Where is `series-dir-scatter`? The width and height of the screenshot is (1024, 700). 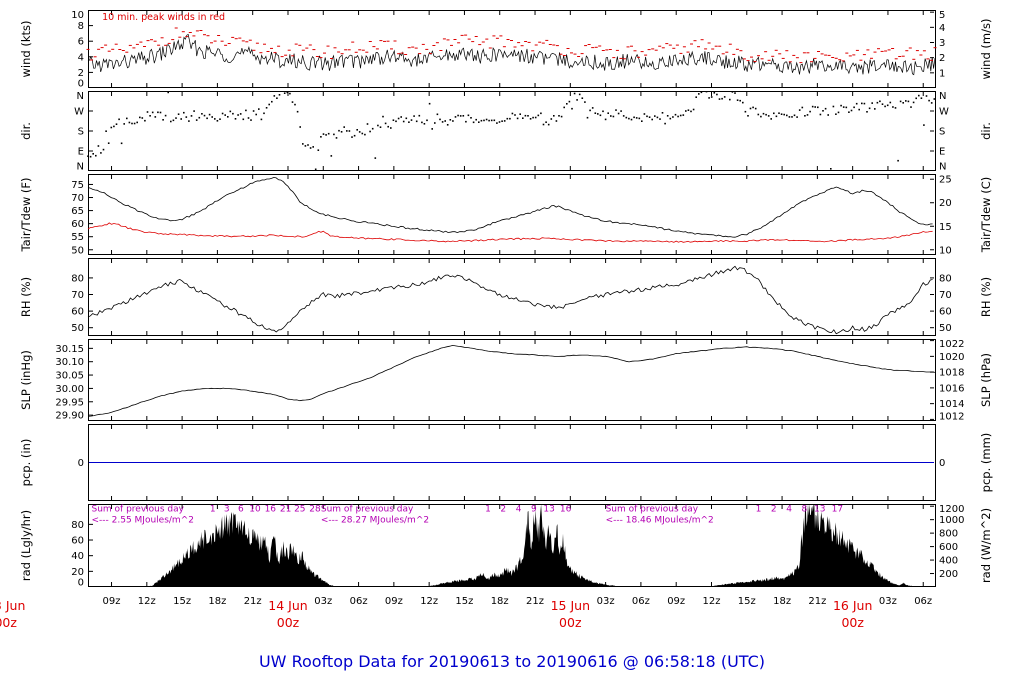
series-dir-scatter is located at coordinates (511, 131).